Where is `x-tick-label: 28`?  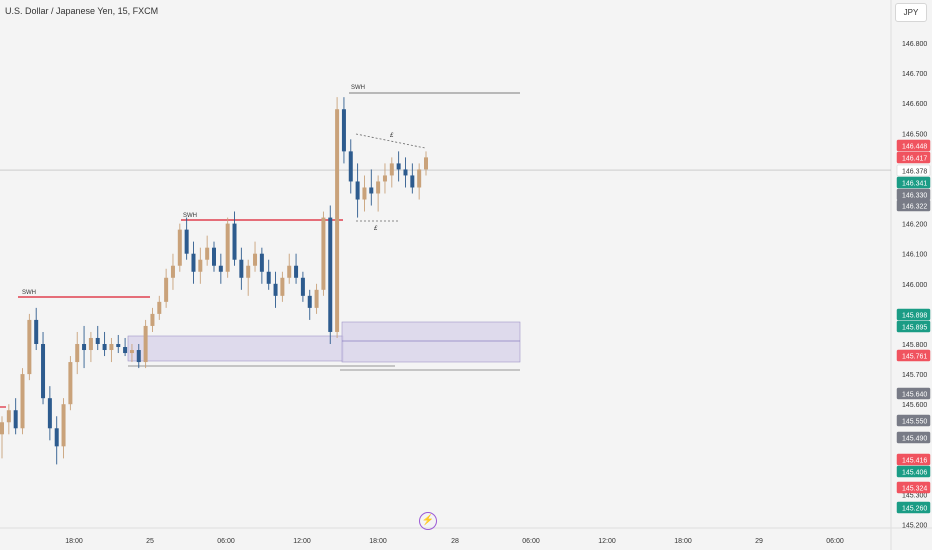 x-tick-label: 28 is located at coordinates (455, 541).